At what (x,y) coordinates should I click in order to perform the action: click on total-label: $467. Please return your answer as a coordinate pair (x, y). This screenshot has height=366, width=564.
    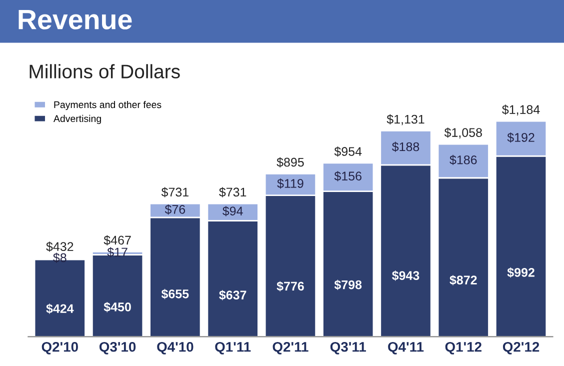
    Looking at the image, I should click on (117, 240).